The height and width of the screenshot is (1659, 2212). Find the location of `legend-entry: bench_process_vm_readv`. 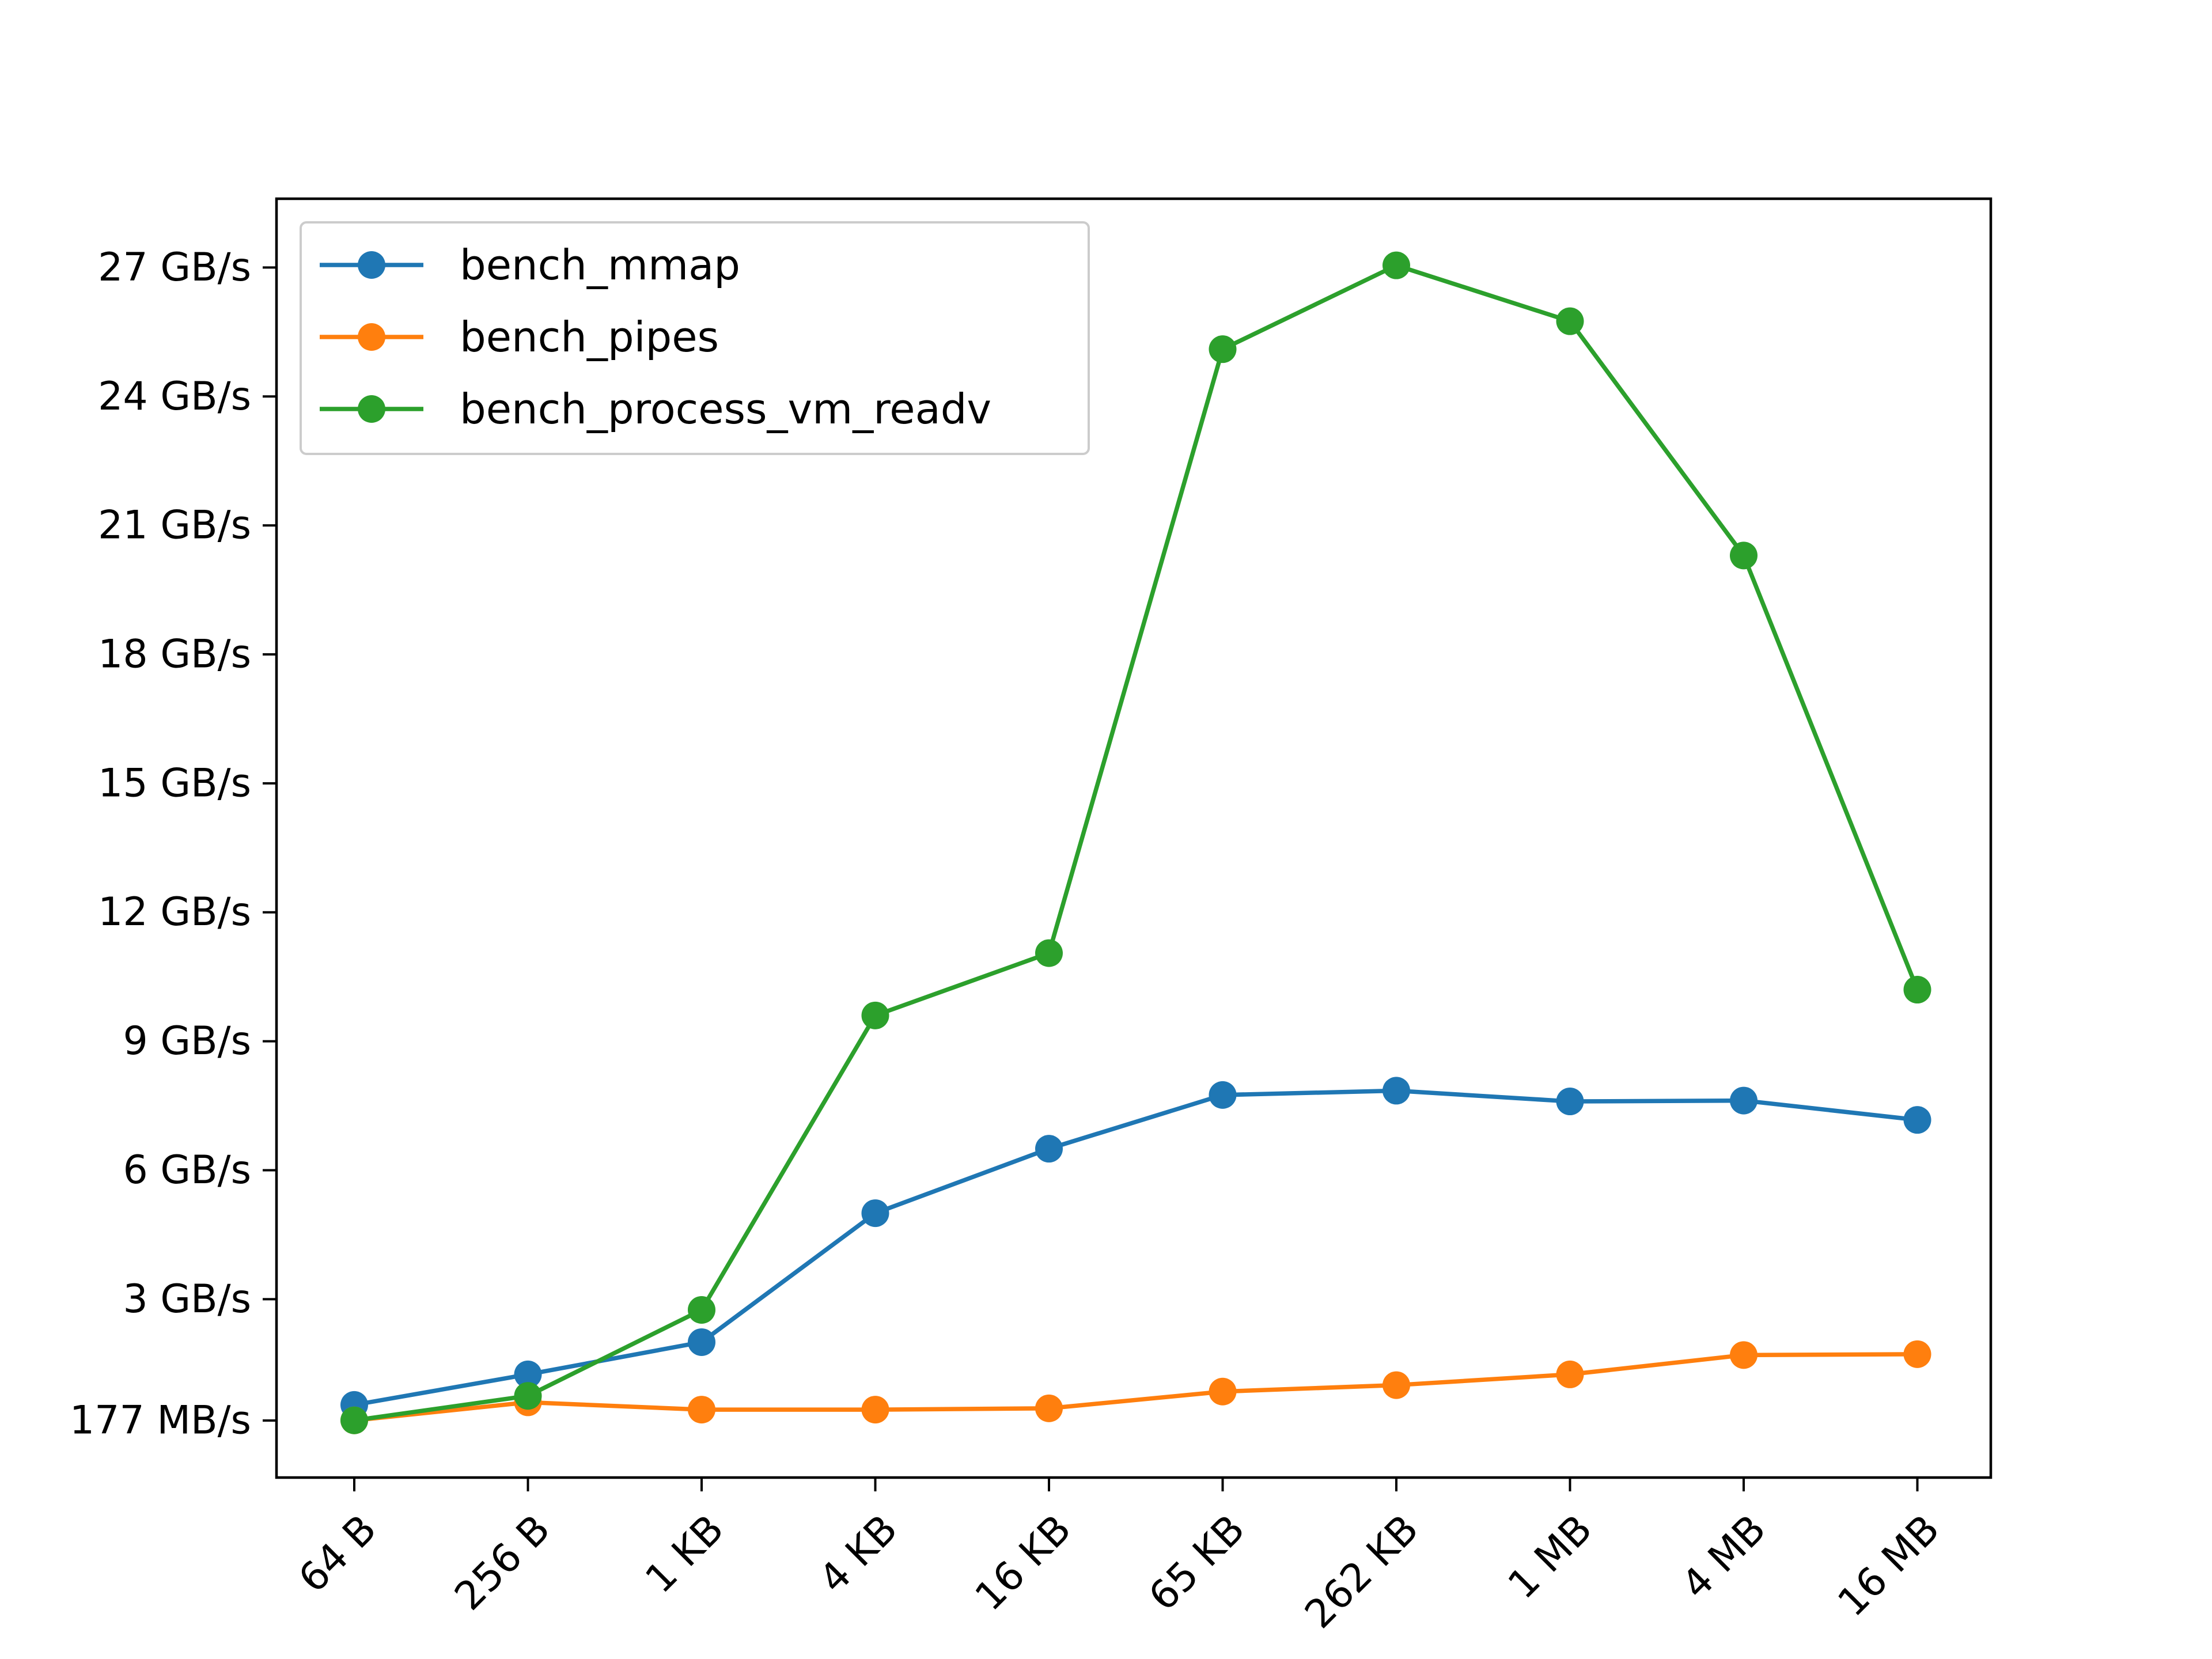

legend-entry: bench_process_vm_readv is located at coordinates (655, 409).